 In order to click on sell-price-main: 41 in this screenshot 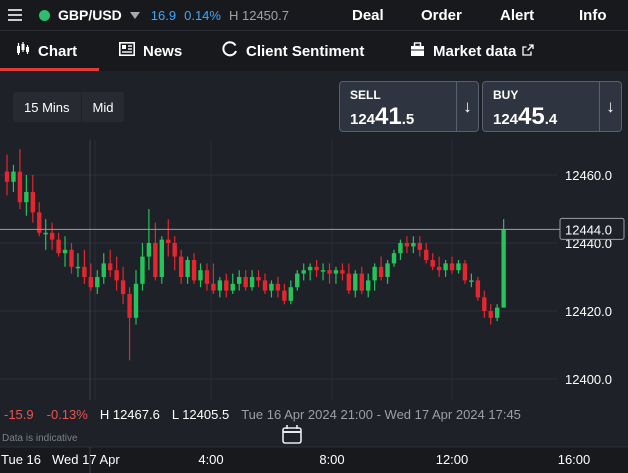, I will do `click(388, 116)`.